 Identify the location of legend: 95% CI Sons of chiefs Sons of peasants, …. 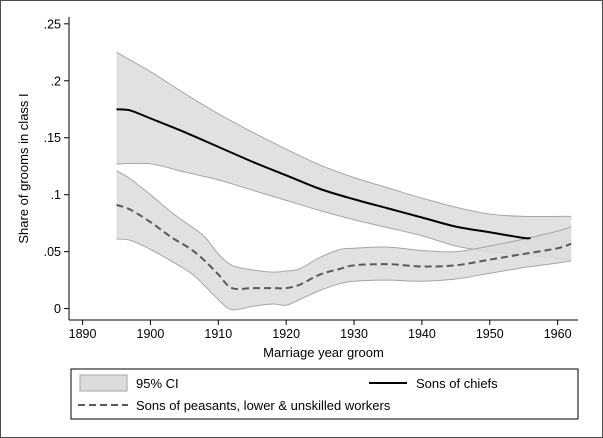
(324, 394).